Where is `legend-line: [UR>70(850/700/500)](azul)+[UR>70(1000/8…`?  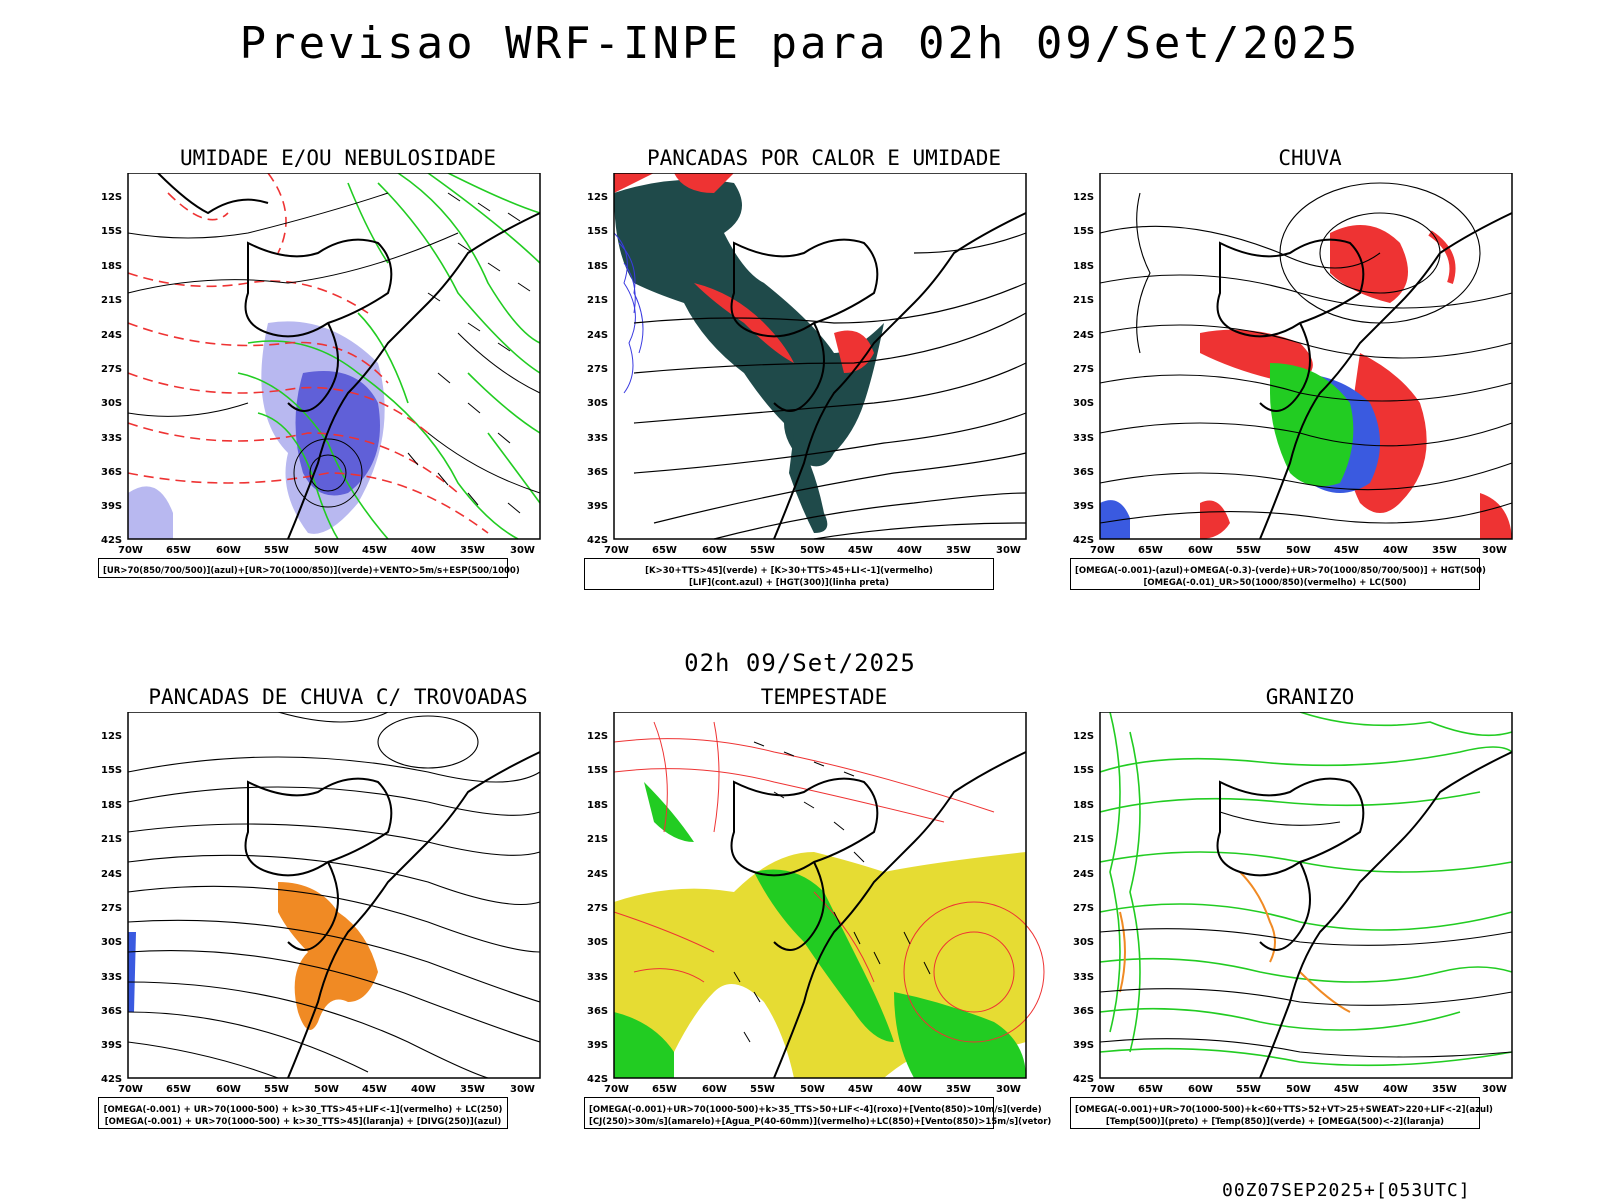 legend-line: [UR>70(850/700/500)](azul)+[UR>70(1000/8… is located at coordinates (311, 571).